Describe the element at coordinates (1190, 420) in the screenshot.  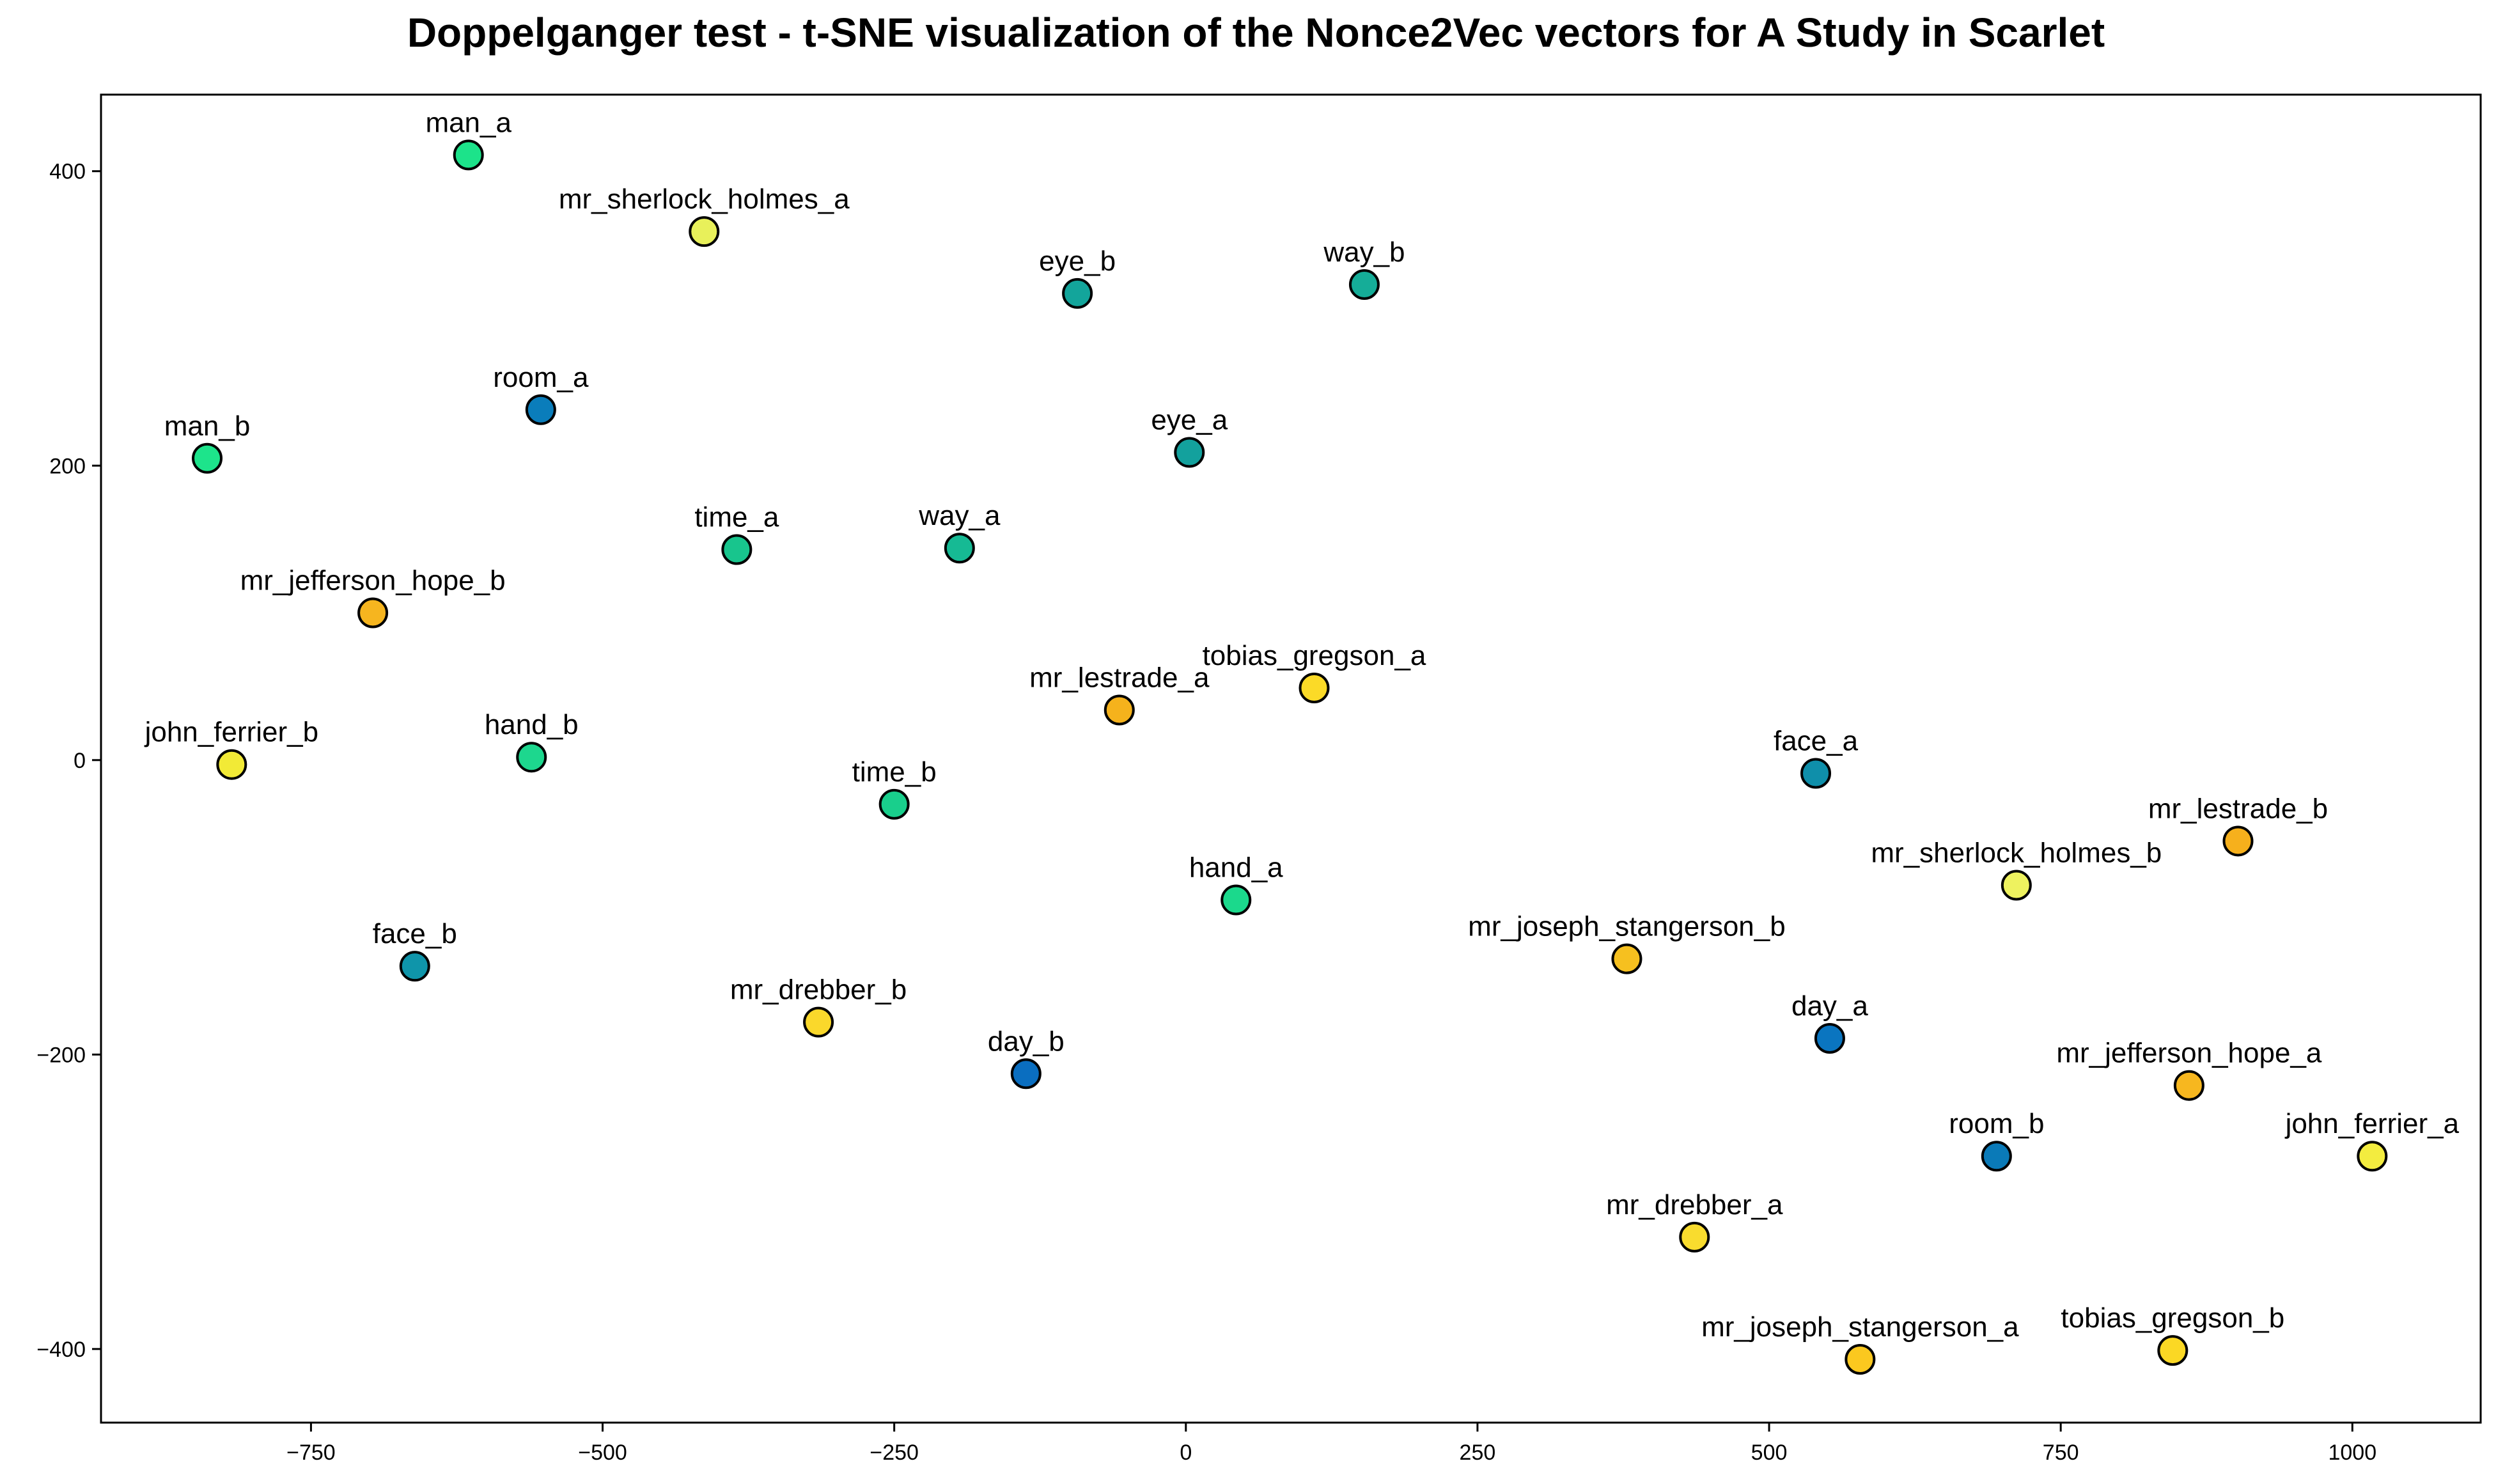
I see `point-label: eye_a` at that location.